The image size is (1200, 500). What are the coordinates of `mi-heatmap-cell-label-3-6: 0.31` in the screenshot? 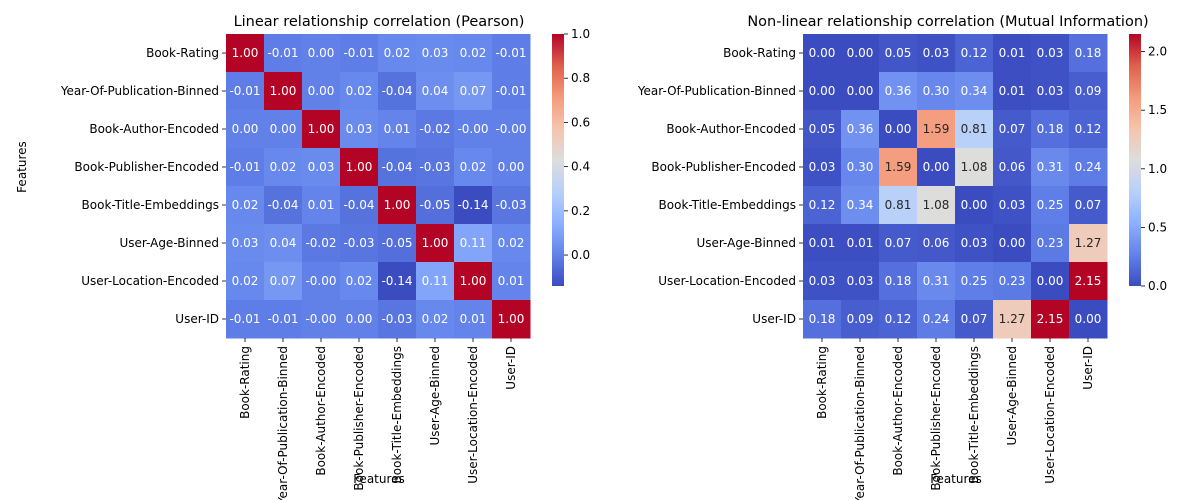 It's located at (1050, 167).